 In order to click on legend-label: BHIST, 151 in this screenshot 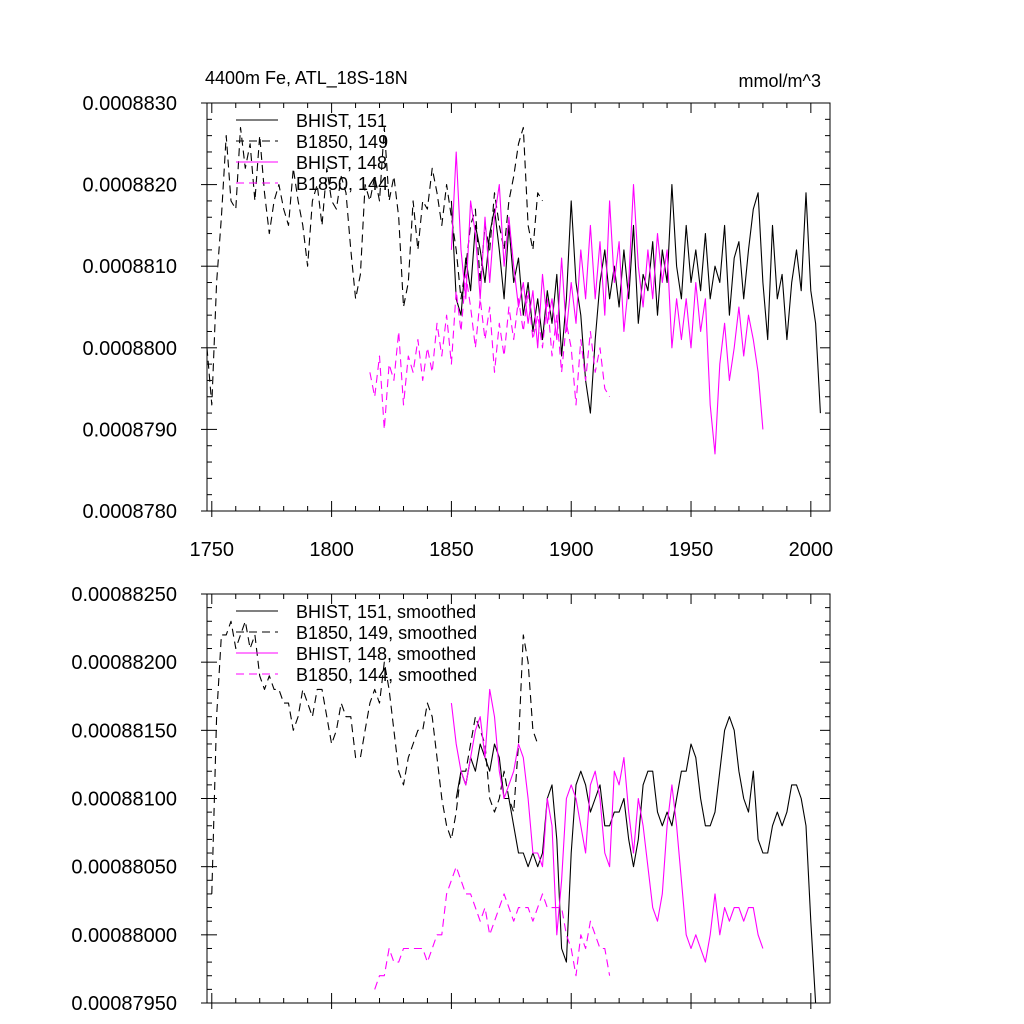, I will do `click(341, 121)`.